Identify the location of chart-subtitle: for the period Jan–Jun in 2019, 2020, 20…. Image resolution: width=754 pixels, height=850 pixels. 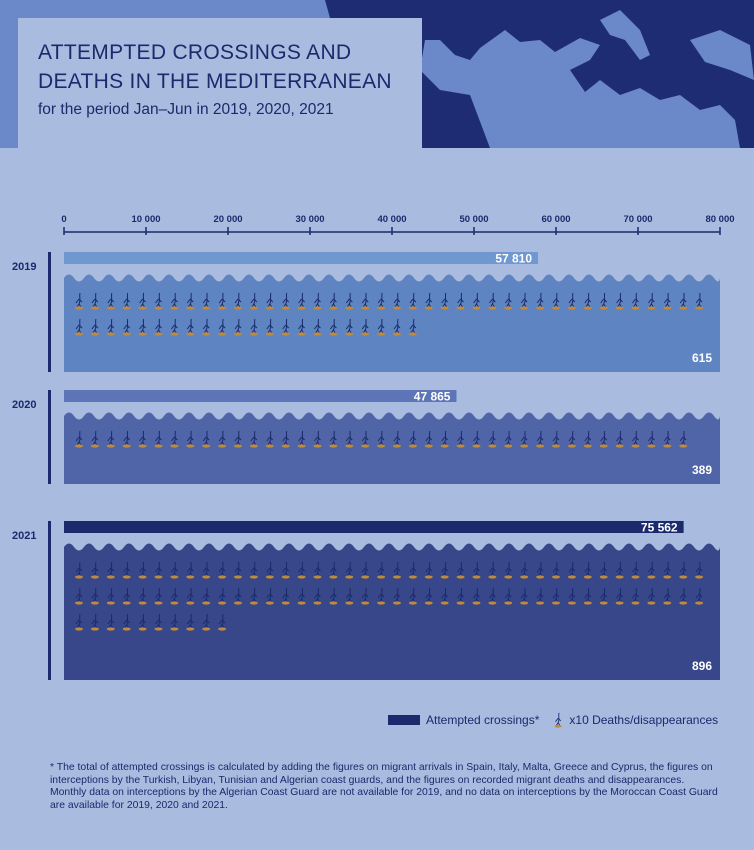
(186, 109).